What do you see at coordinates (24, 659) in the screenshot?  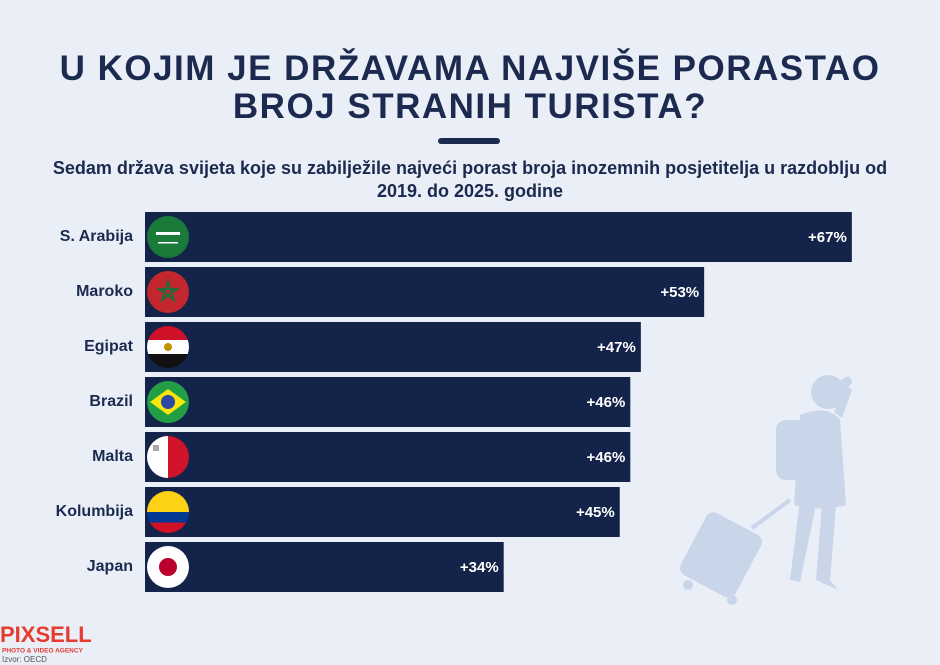 I see `source: Izvor: OECD` at bounding box center [24, 659].